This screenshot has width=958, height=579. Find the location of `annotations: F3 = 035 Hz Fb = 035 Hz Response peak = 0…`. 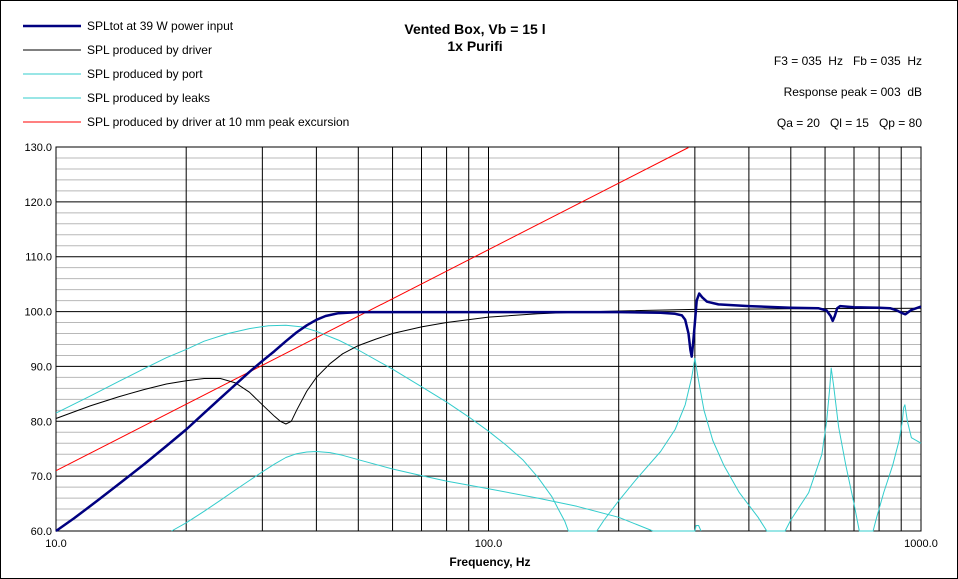

annotations: F3 = 035 Hz Fb = 035 Hz Response peak = 0… is located at coordinates (848, 92).